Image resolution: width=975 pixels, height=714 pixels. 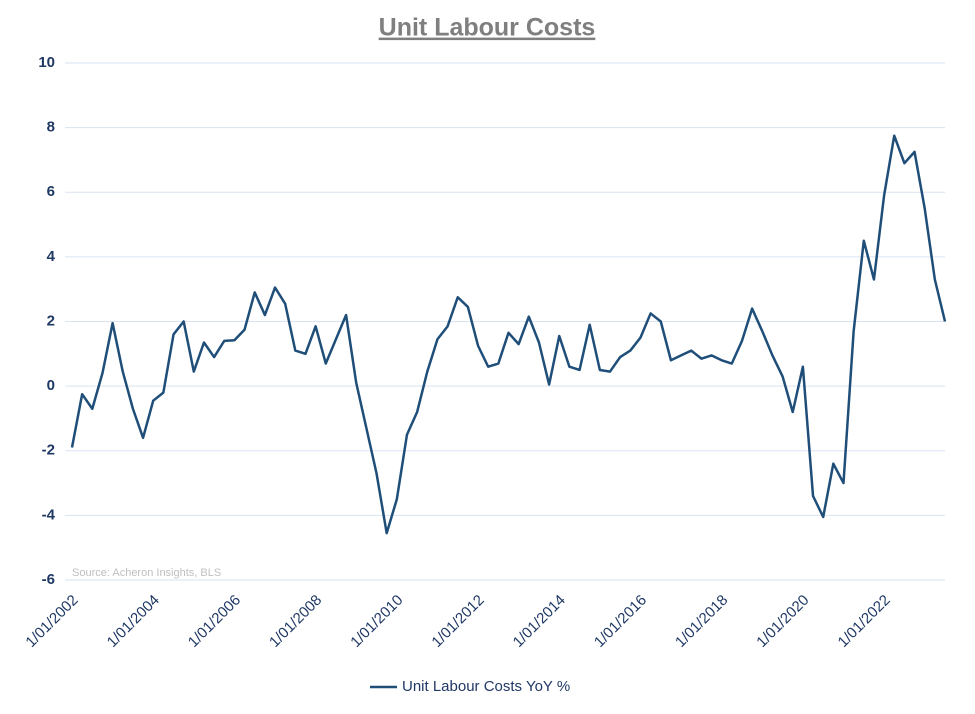 I want to click on x-tick-label: 1/01/2008, so click(x=295, y=621).